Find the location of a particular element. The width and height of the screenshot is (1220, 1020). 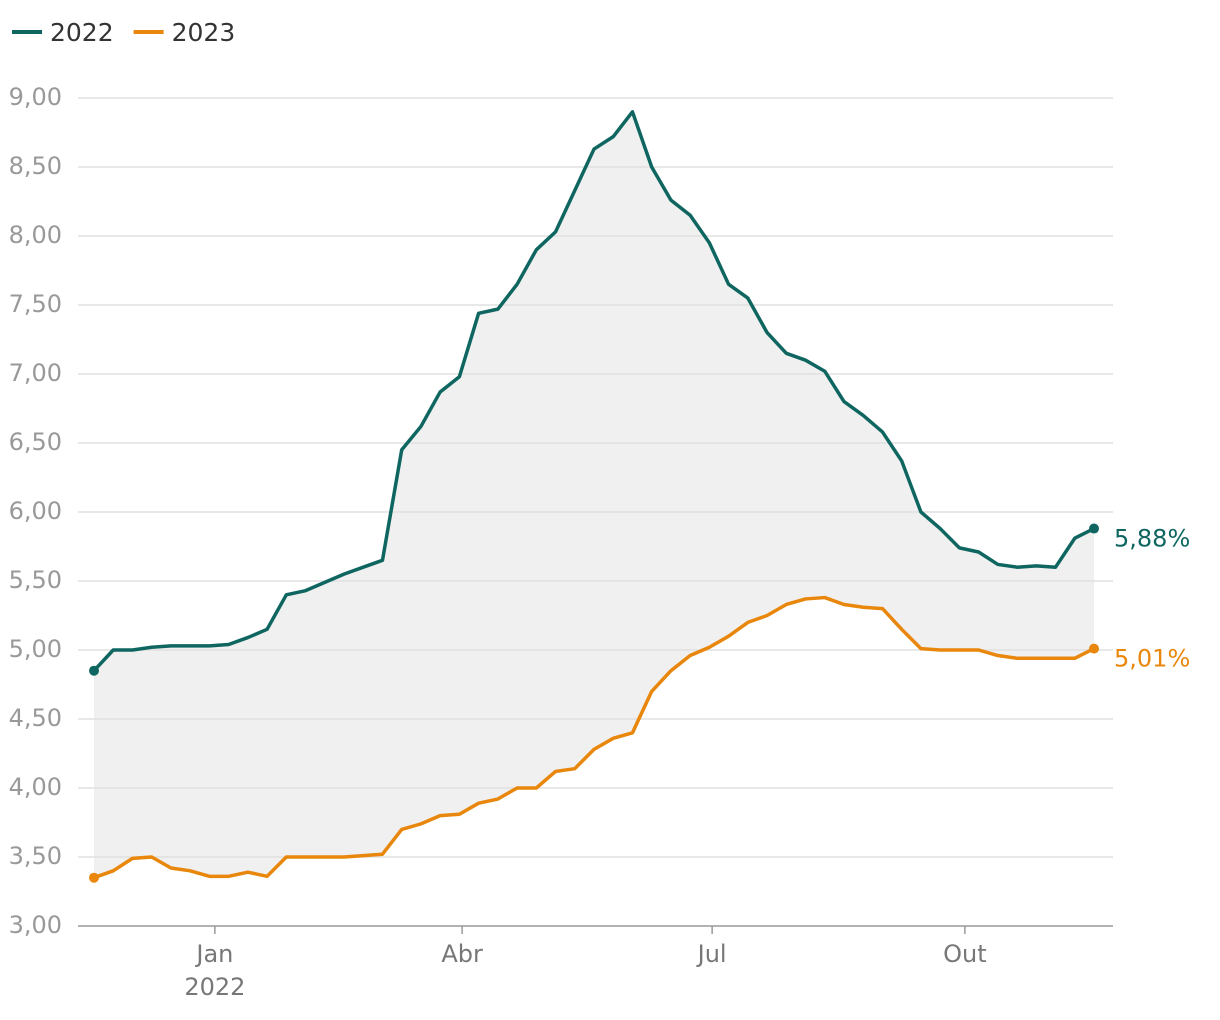

x-tick-label: Jul is located at coordinates (711, 954).